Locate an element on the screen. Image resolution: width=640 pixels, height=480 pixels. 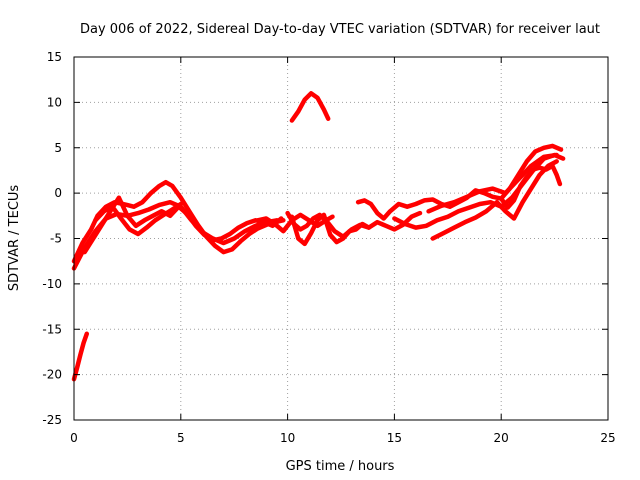
x-tick-label: 5 is located at coordinates (181, 438).